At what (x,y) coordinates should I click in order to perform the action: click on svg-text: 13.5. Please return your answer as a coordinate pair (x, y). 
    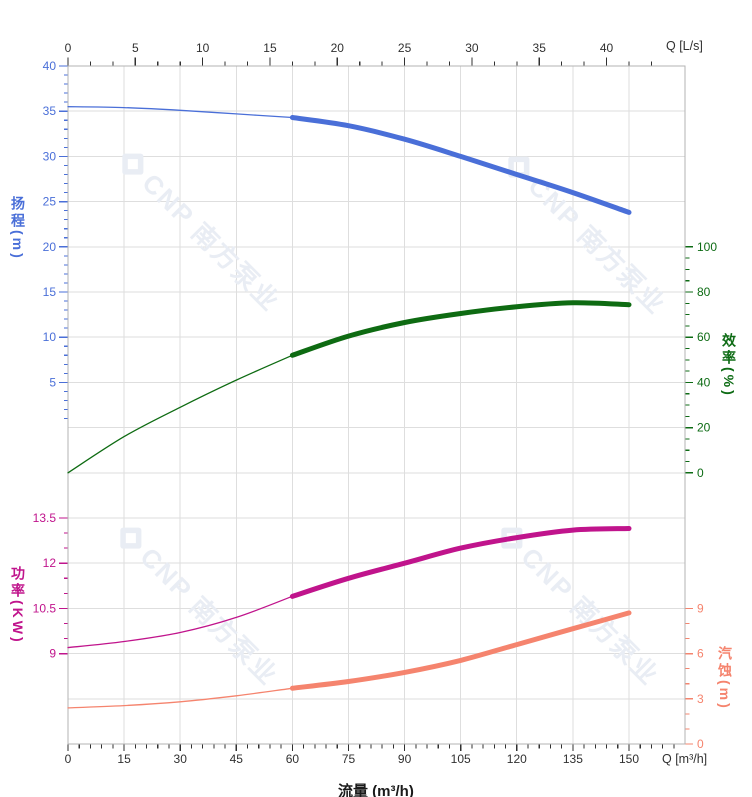
    Looking at the image, I should click on (45, 518).